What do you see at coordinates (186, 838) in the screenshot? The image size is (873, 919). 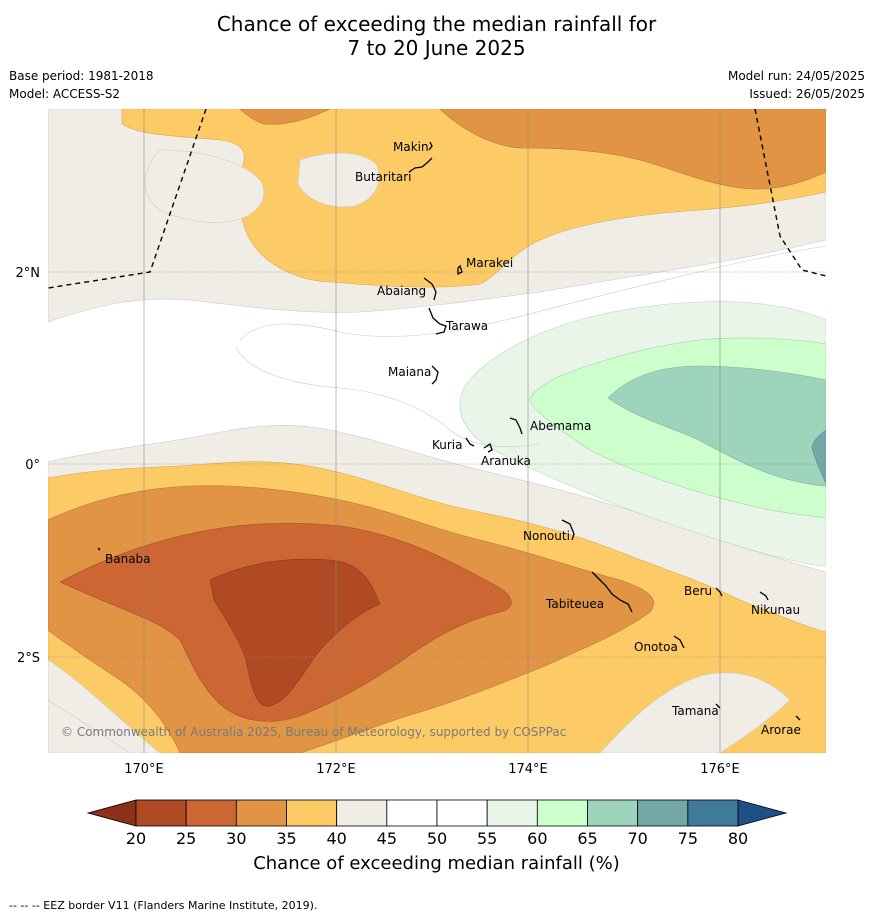 I see `colorbar-tick-label: 25` at bounding box center [186, 838].